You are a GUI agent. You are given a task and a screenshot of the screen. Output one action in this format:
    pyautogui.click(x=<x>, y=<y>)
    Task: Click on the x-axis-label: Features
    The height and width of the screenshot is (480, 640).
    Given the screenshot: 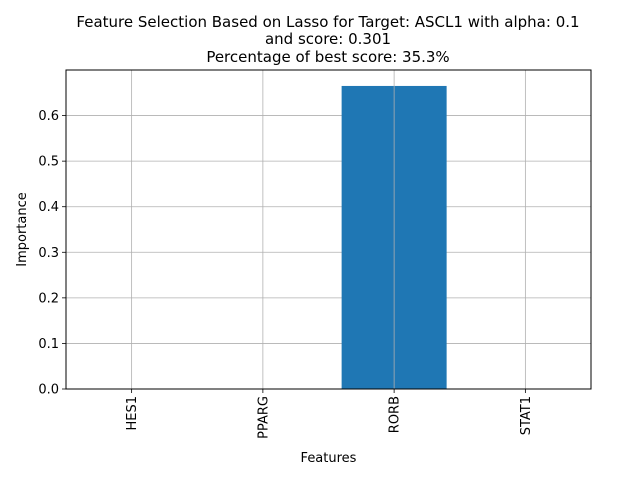 What is the action you would take?
    pyautogui.click(x=329, y=458)
    